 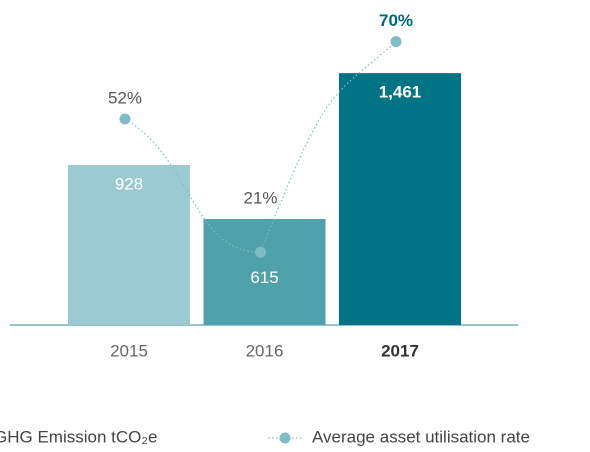 What do you see at coordinates (396, 20) in the screenshot?
I see `line-value-label: 70%` at bounding box center [396, 20].